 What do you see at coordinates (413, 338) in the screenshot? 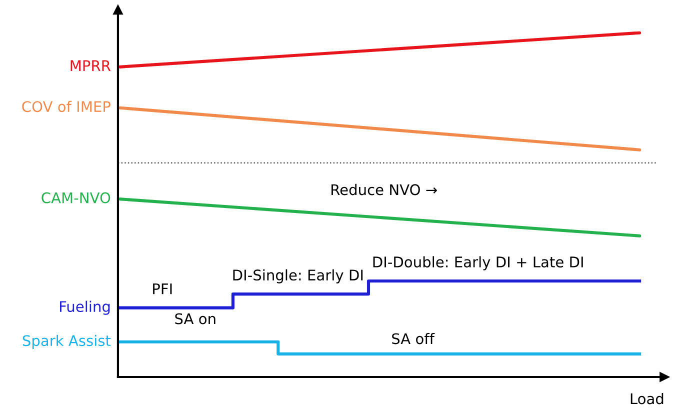
I see `annotation: SA off` at bounding box center [413, 338].